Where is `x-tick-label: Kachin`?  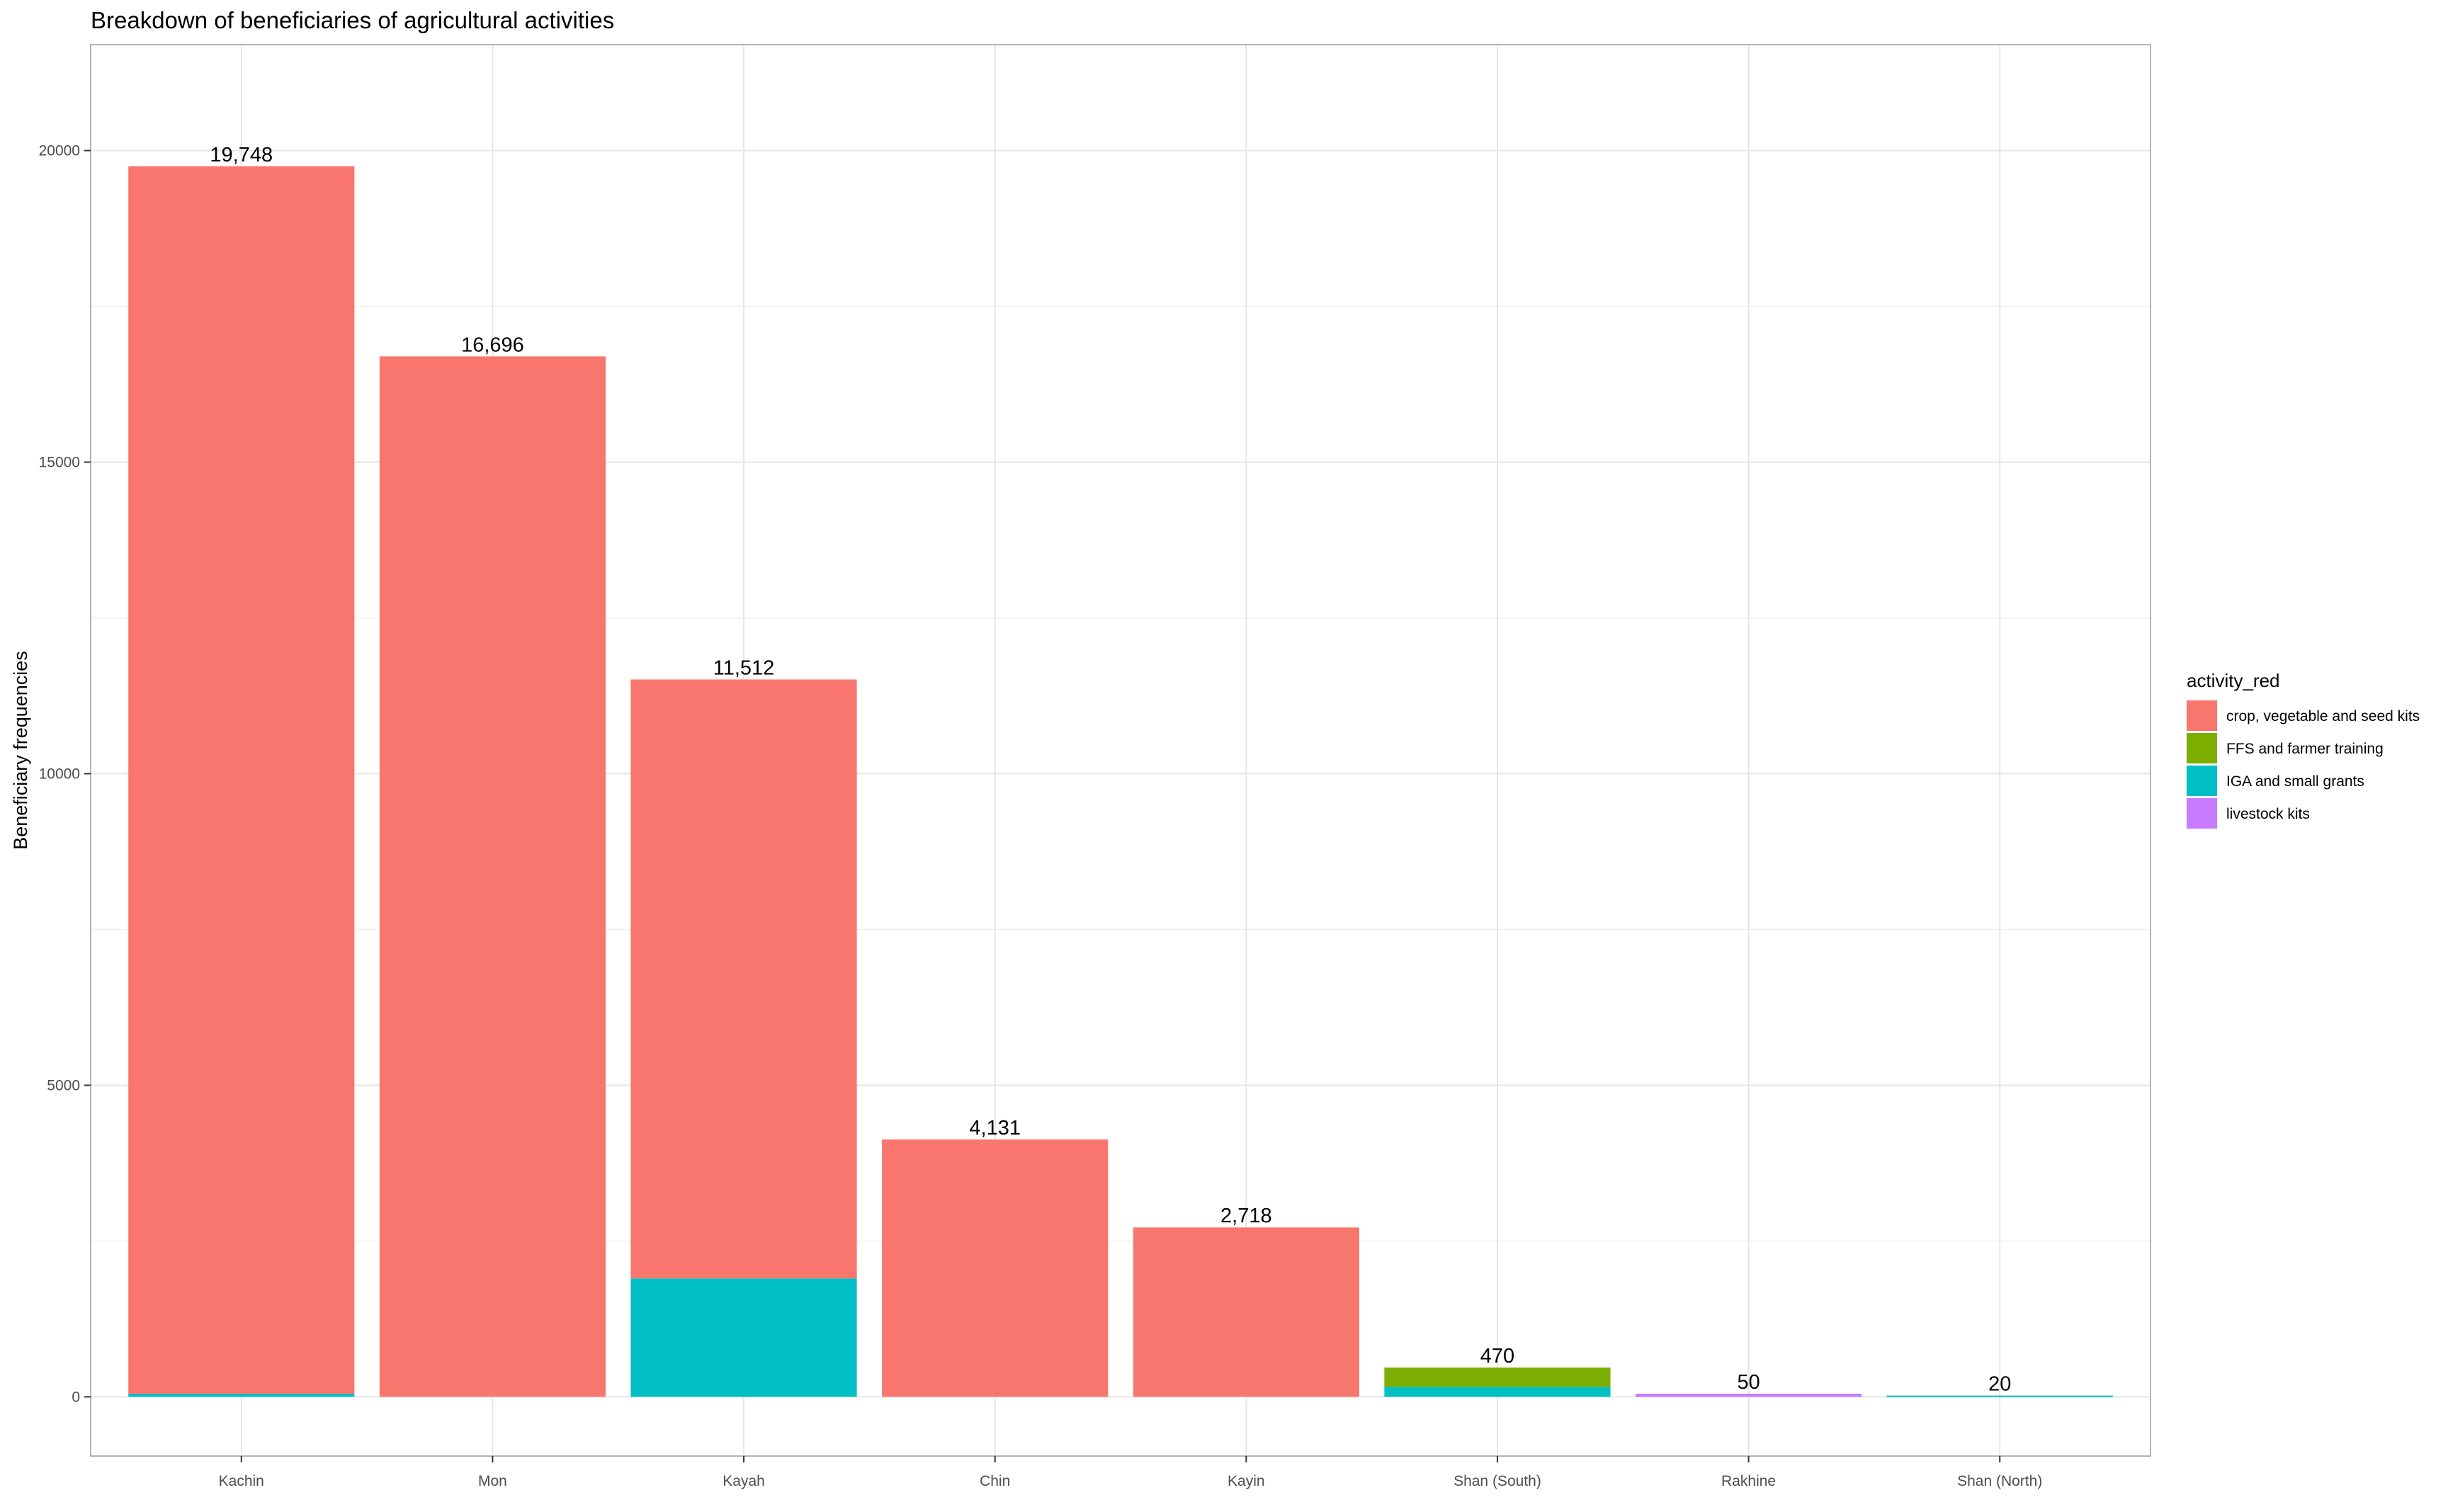 x-tick-label: Kachin is located at coordinates (241, 1481).